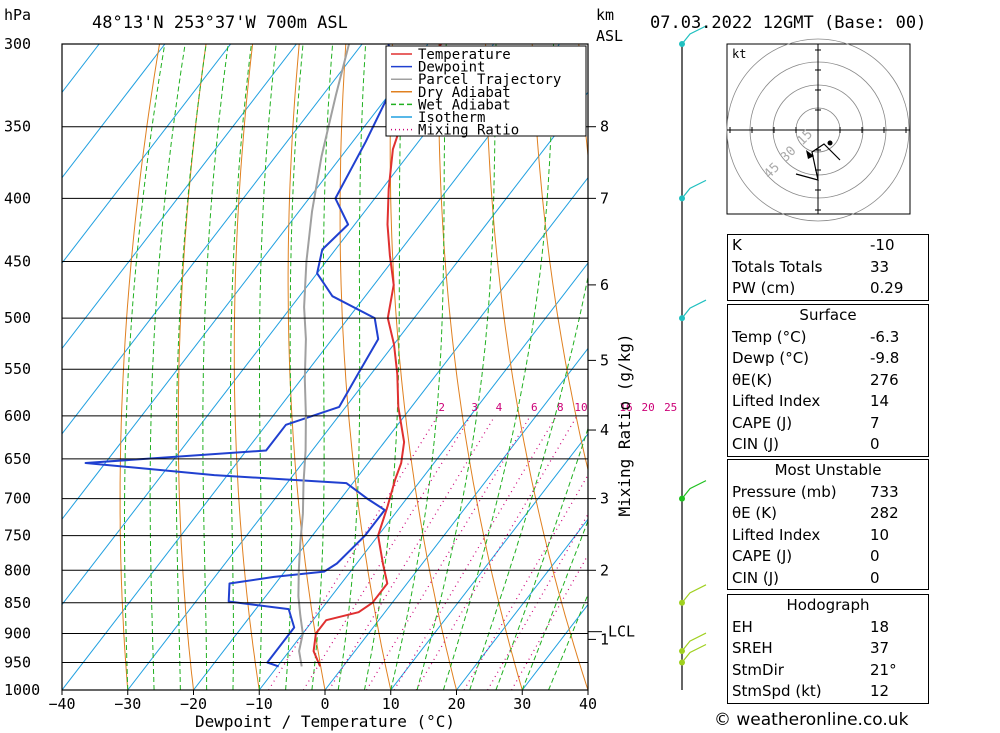 This screenshot has width=1000, height=733. What do you see at coordinates (441, 407) in the screenshot?
I see `mixing-ratio-label: 2` at bounding box center [441, 407].